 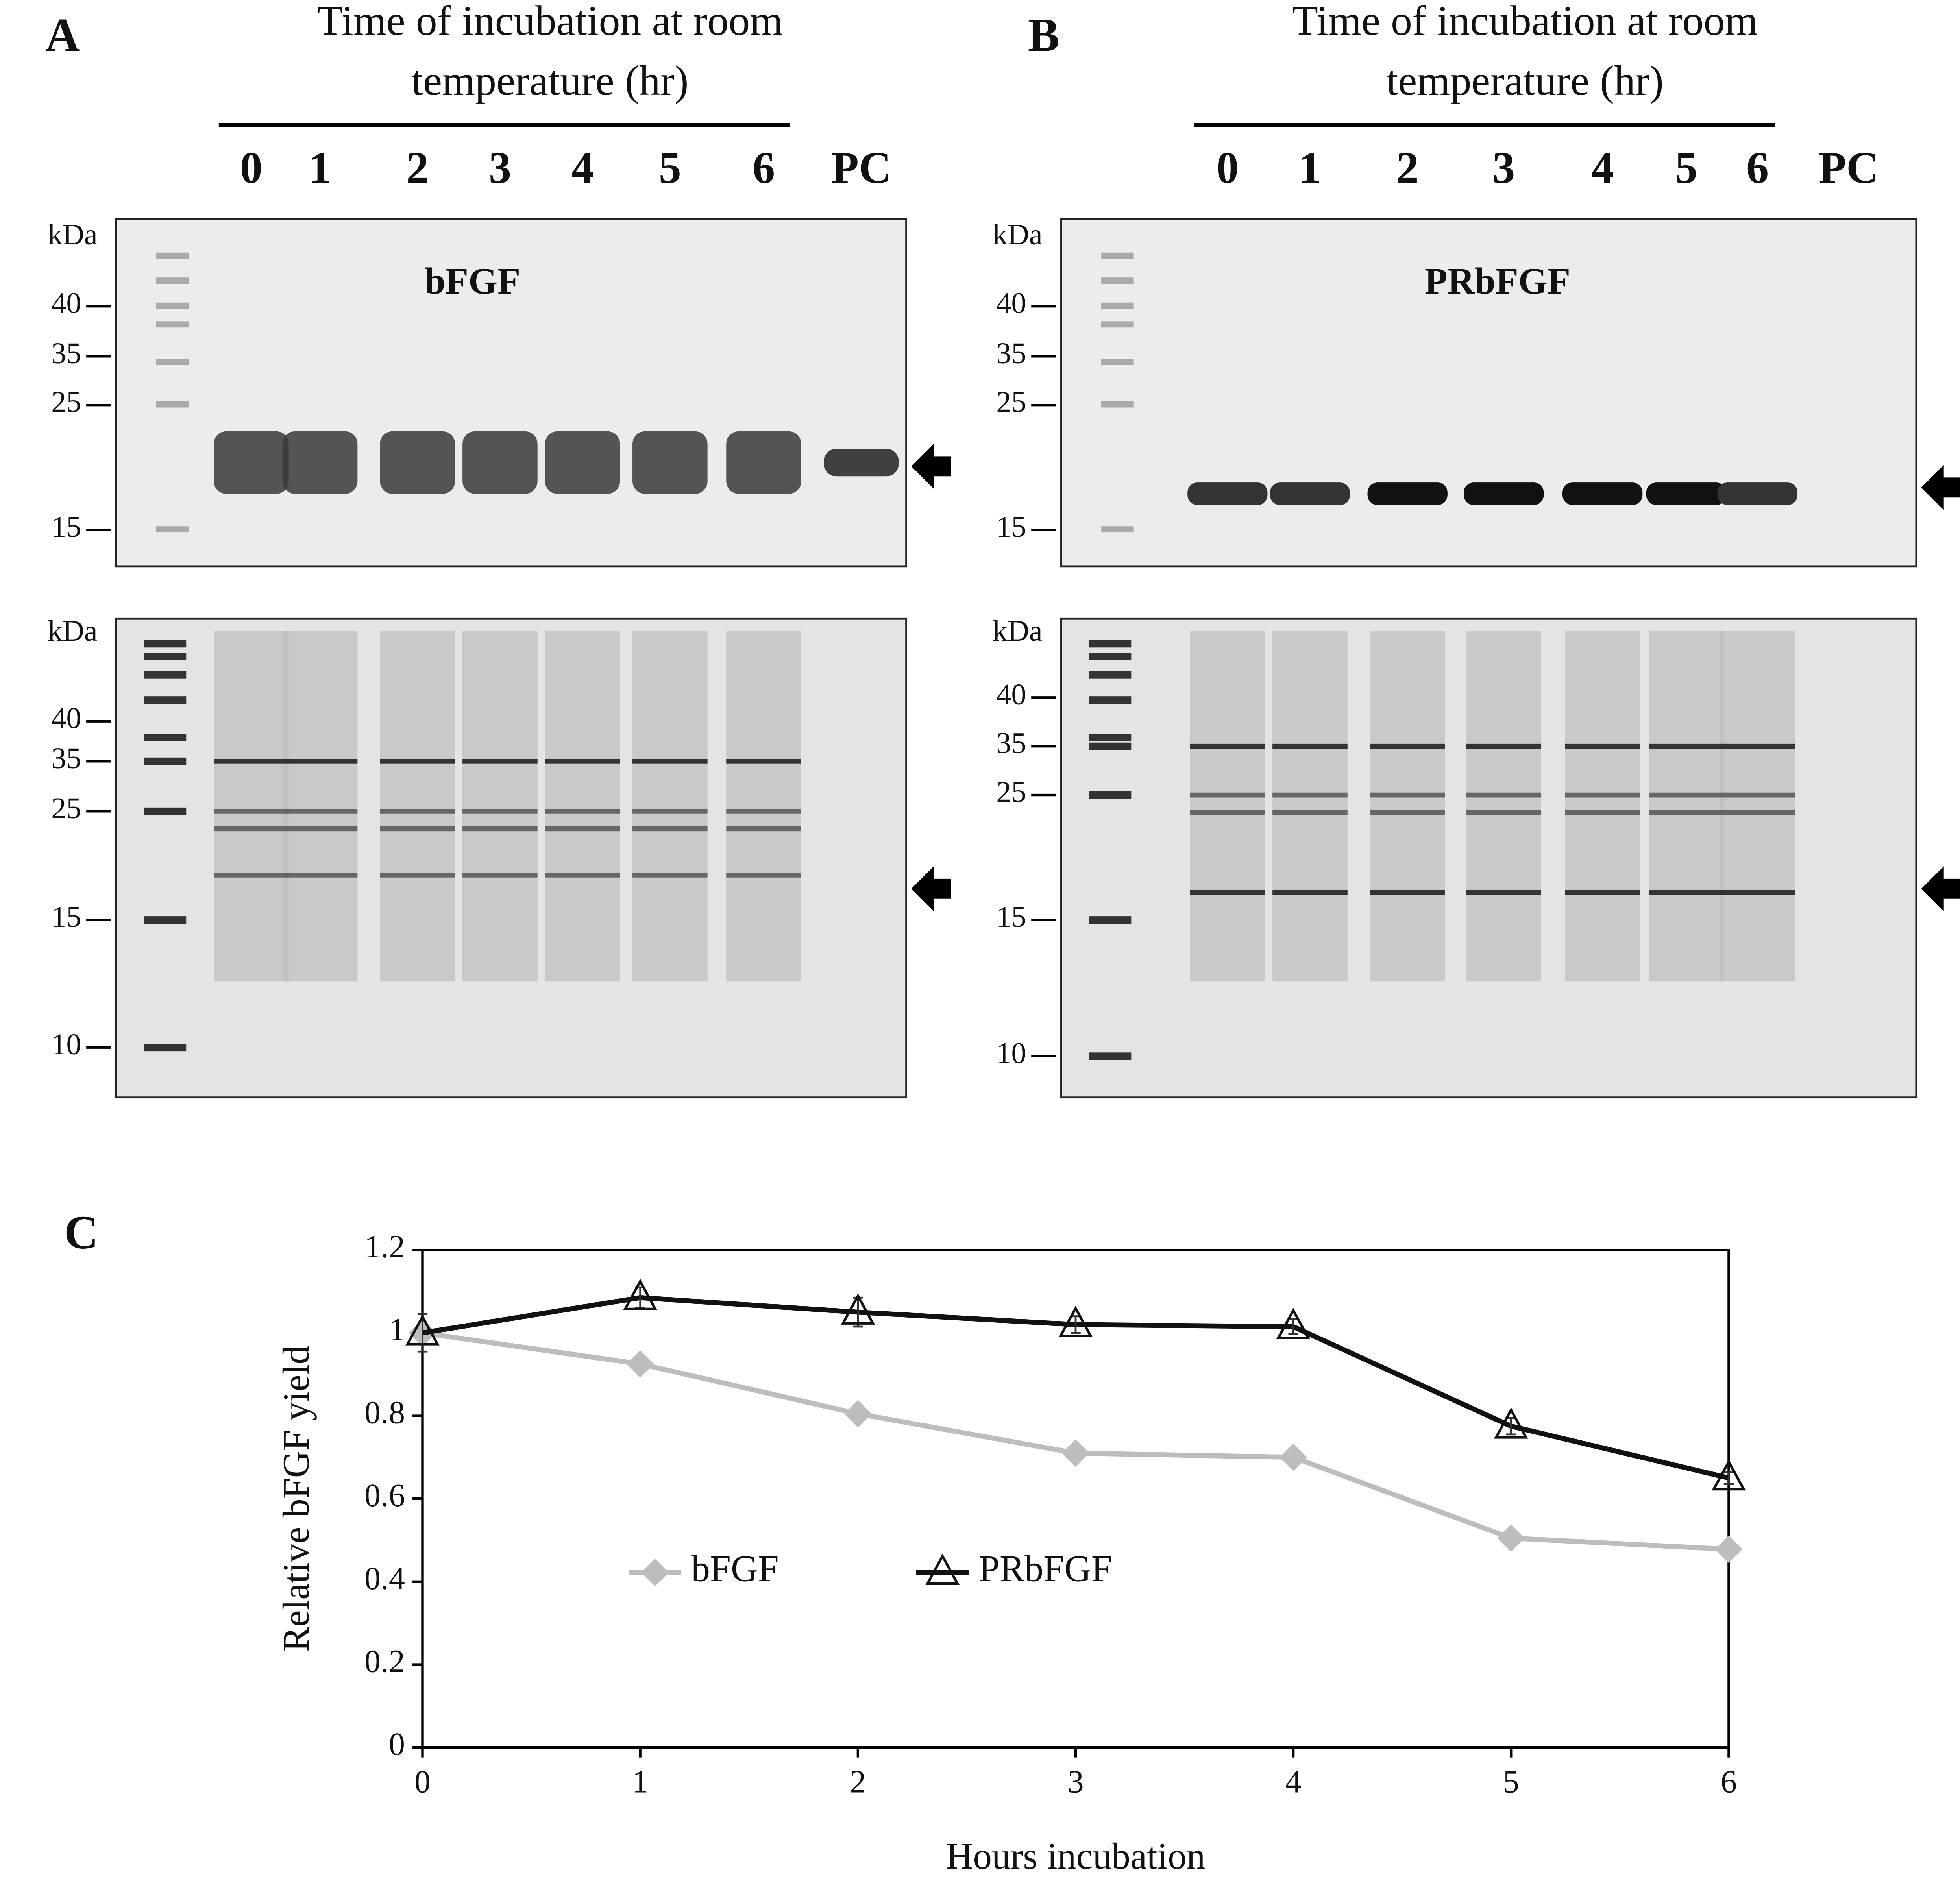 What do you see at coordinates (1011, 1054) in the screenshot?
I see `marker-label: 10` at bounding box center [1011, 1054].